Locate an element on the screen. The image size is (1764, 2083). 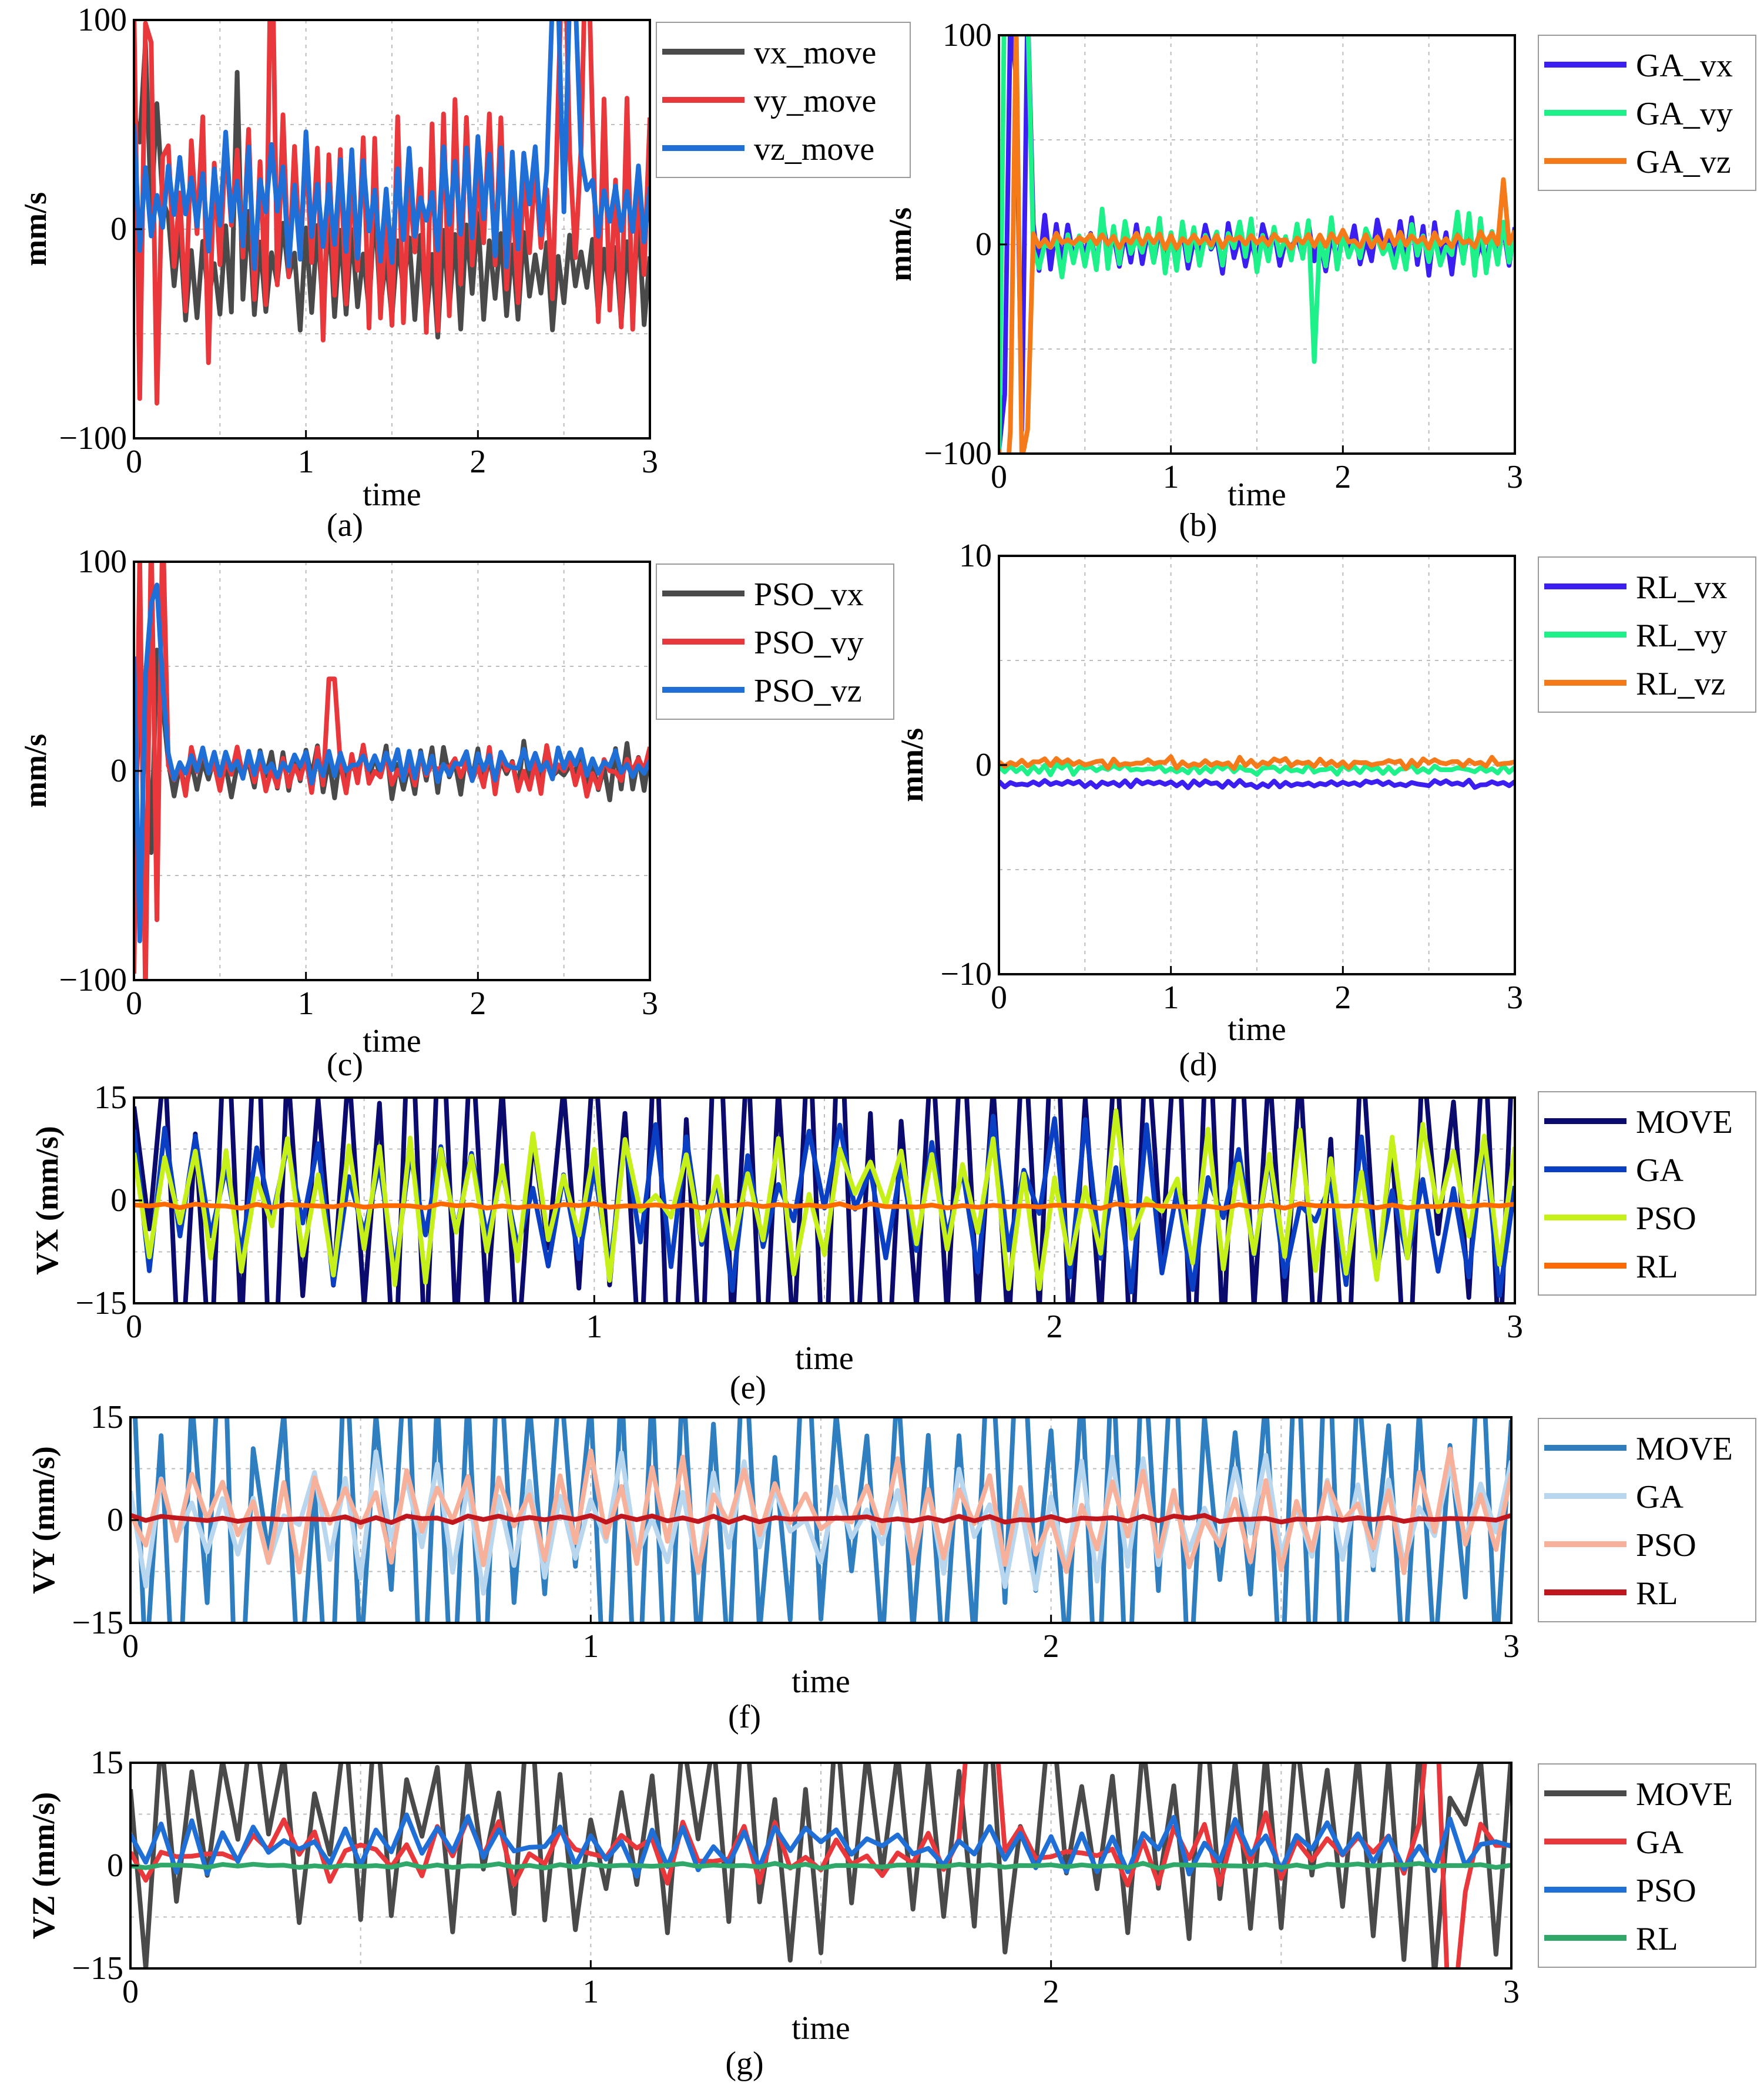
legend-label: RL_vy is located at coordinates (1682, 636).